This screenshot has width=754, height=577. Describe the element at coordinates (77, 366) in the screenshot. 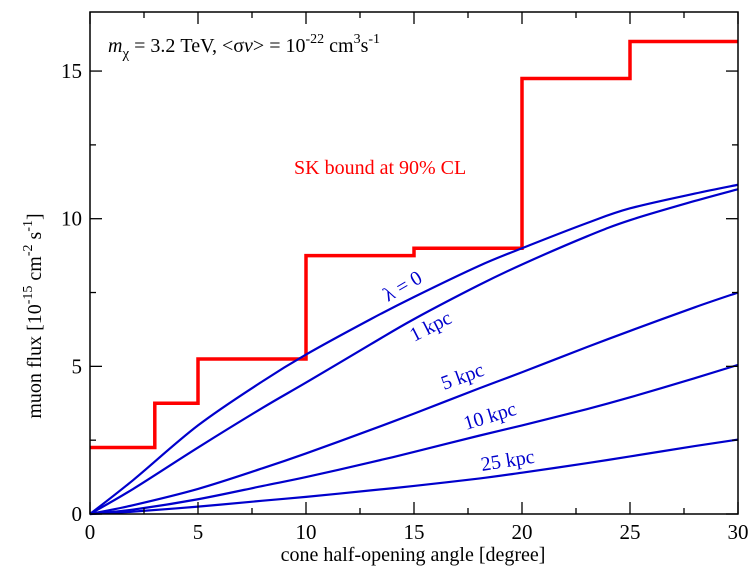

I see `y-tick-label: 5` at that location.